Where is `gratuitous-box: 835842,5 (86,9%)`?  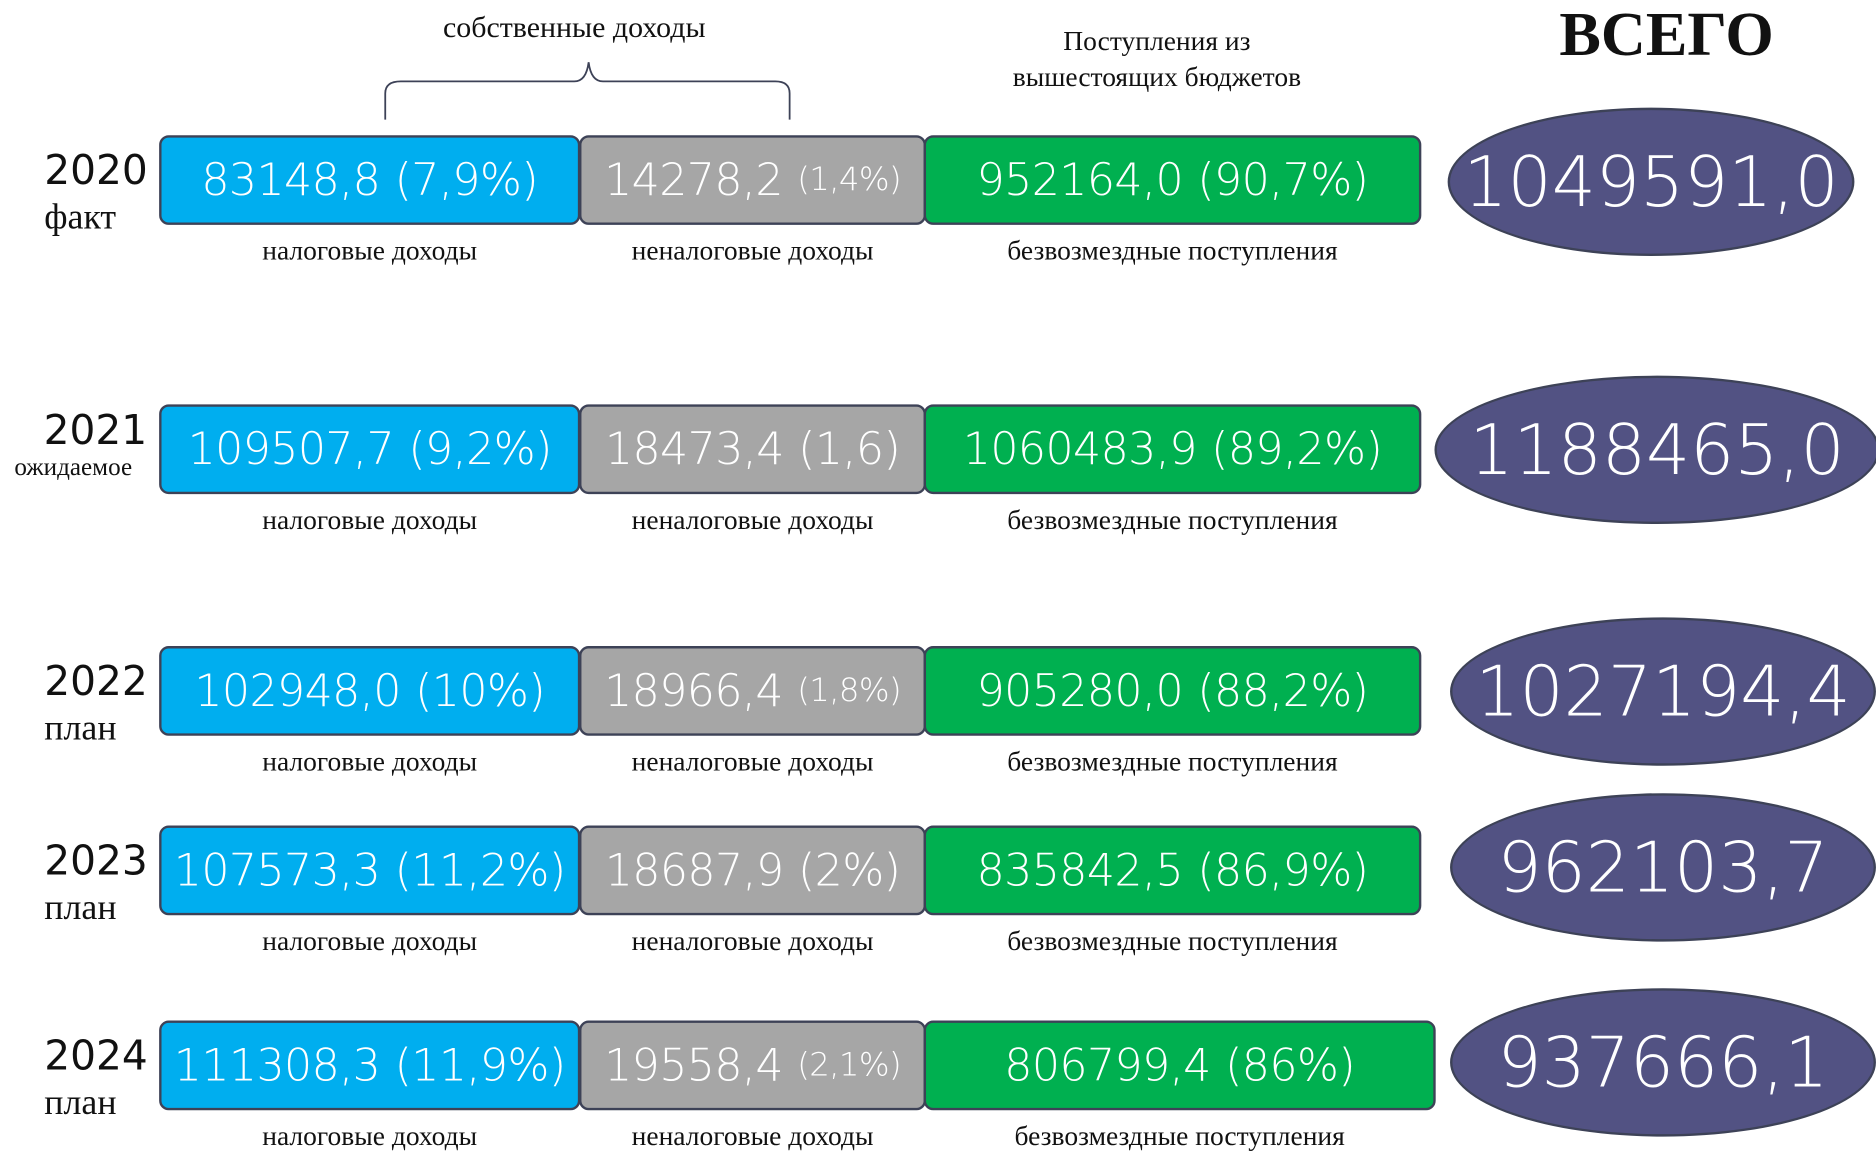
gratuitous-box: 835842,5 (86,9%) is located at coordinates (1172, 870).